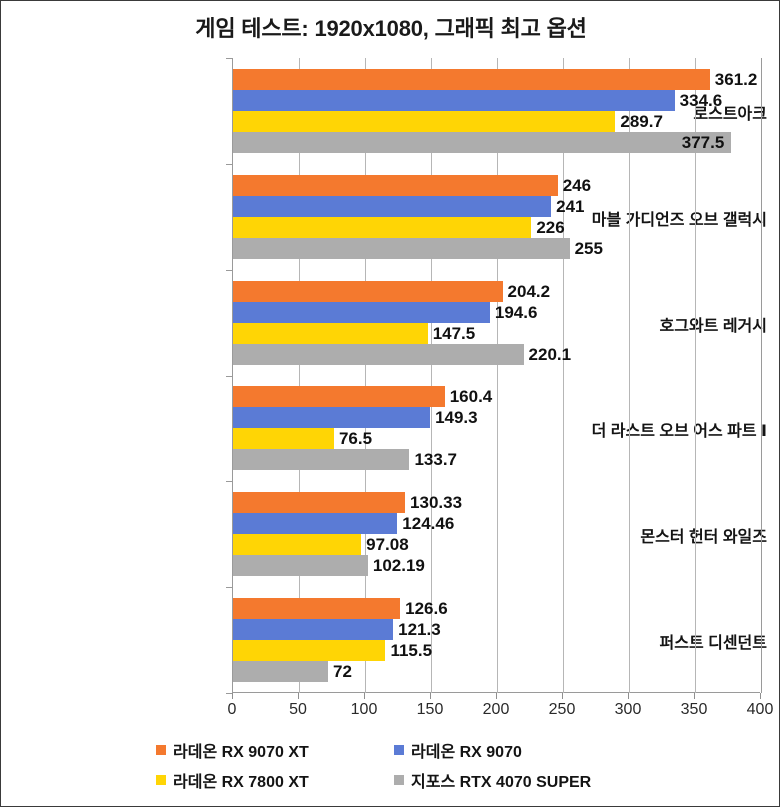 The width and height of the screenshot is (780, 807). I want to click on legend-item: 지포스 RTX 4070 SUPER, so click(492, 780).